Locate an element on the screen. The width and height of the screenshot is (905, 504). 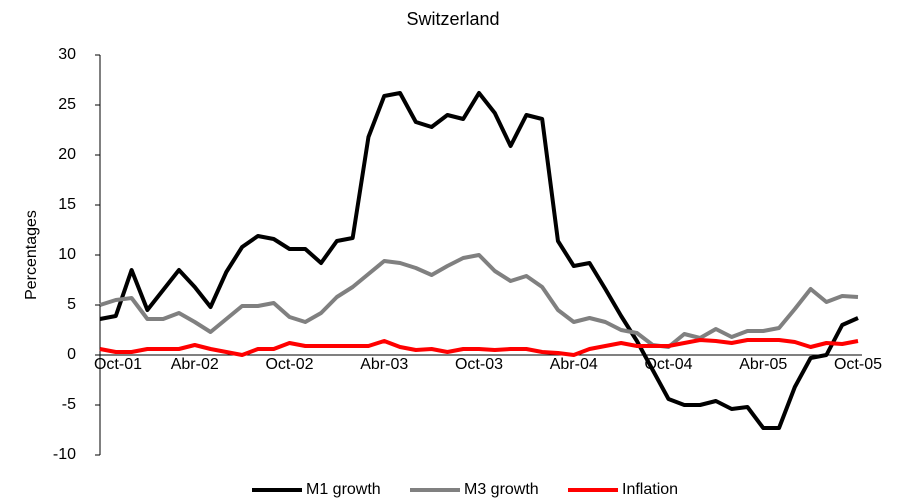
x-tick-label: Abr-02 is located at coordinates (195, 364).